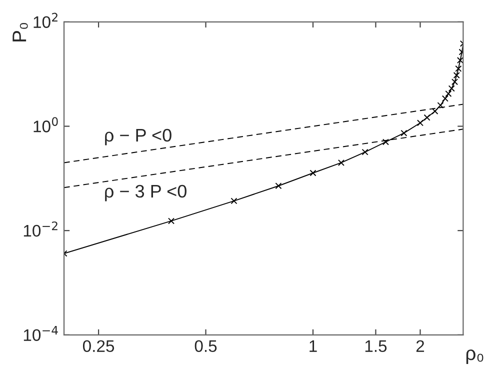 This screenshot has height=378, width=485. Describe the element at coordinates (41, 229) in the screenshot. I see `y-tick-label: 10$^{−2}$` at that location.